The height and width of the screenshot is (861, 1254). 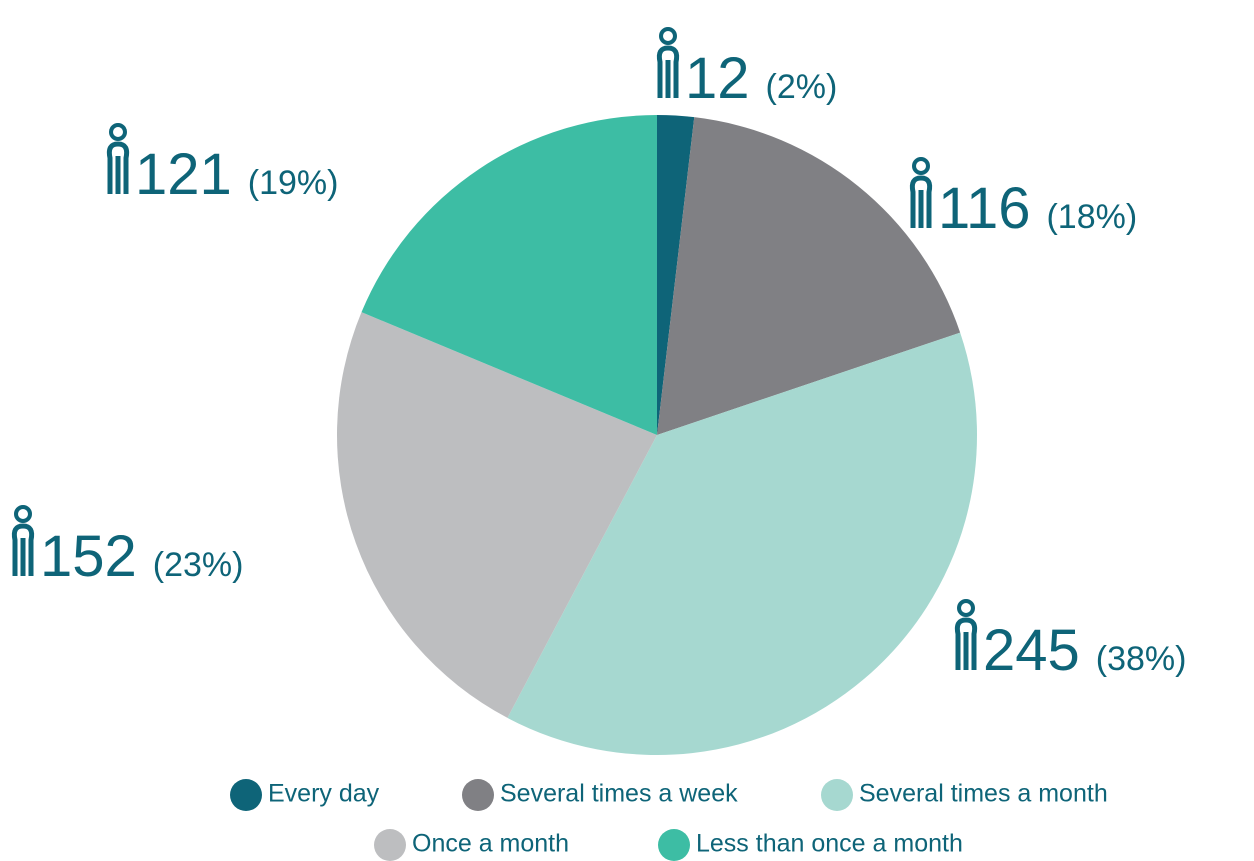 What do you see at coordinates (983, 794) in the screenshot?
I see `legend-label: Several times a month` at bounding box center [983, 794].